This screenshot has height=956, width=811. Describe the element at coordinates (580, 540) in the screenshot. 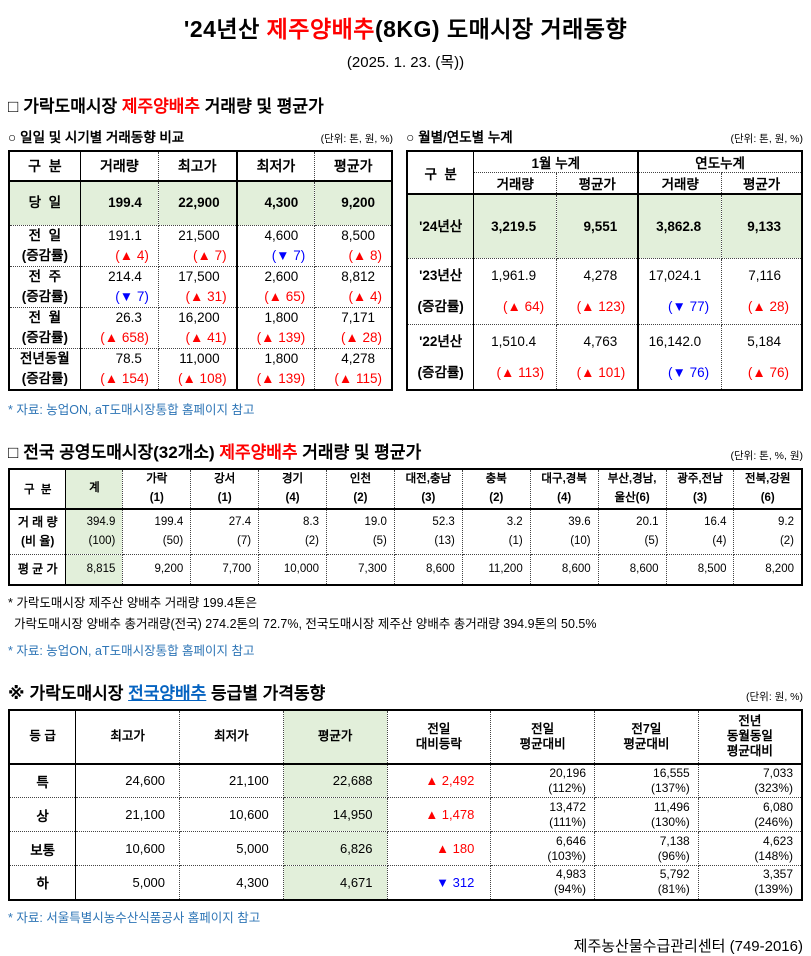

I see `share: (10)` at that location.